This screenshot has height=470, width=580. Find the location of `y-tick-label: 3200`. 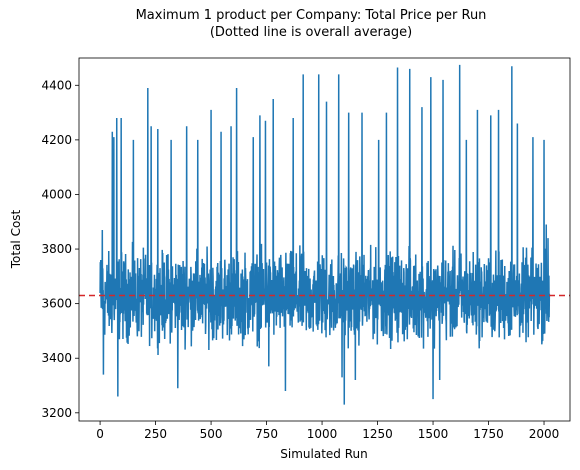

y-tick-label: 3200 is located at coordinates (56, 413).